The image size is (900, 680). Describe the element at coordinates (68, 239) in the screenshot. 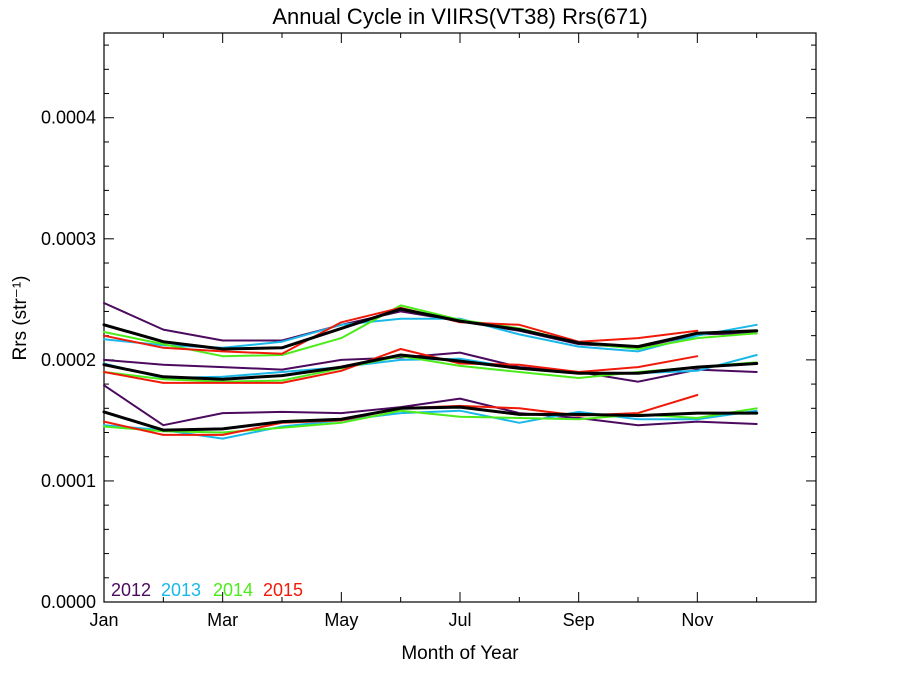

I see `y-tick-label: 0.0003` at that location.